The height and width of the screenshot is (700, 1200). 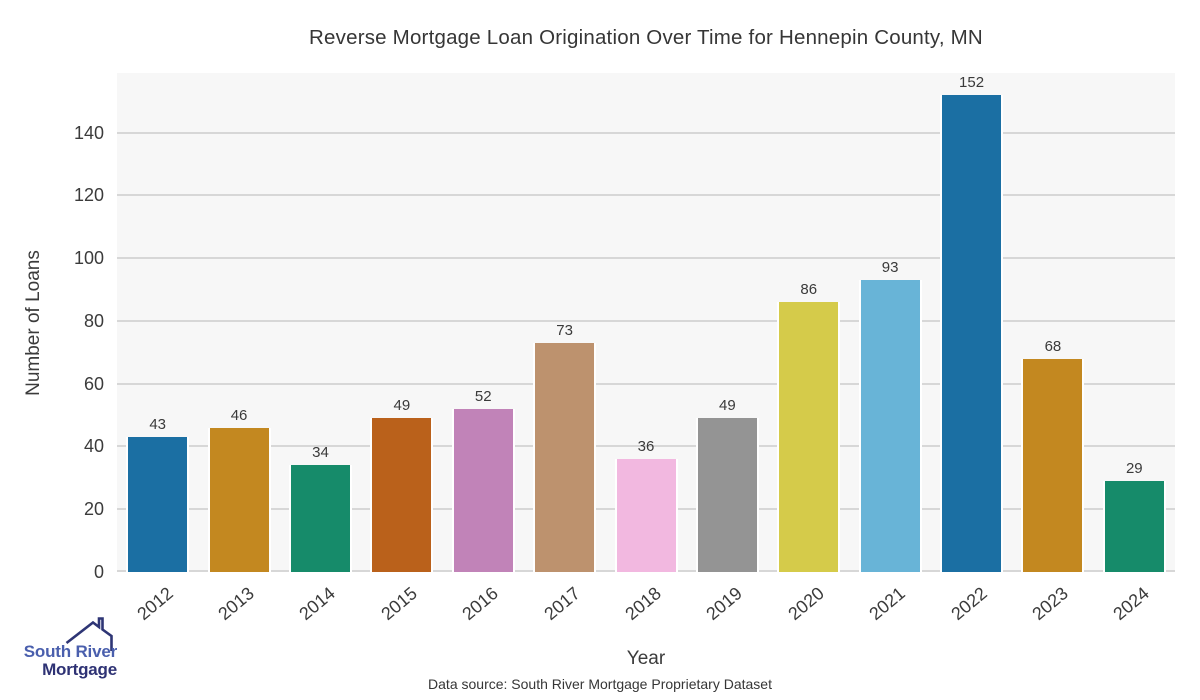 What do you see at coordinates (646, 658) in the screenshot?
I see `x-axis-title: Year` at bounding box center [646, 658].